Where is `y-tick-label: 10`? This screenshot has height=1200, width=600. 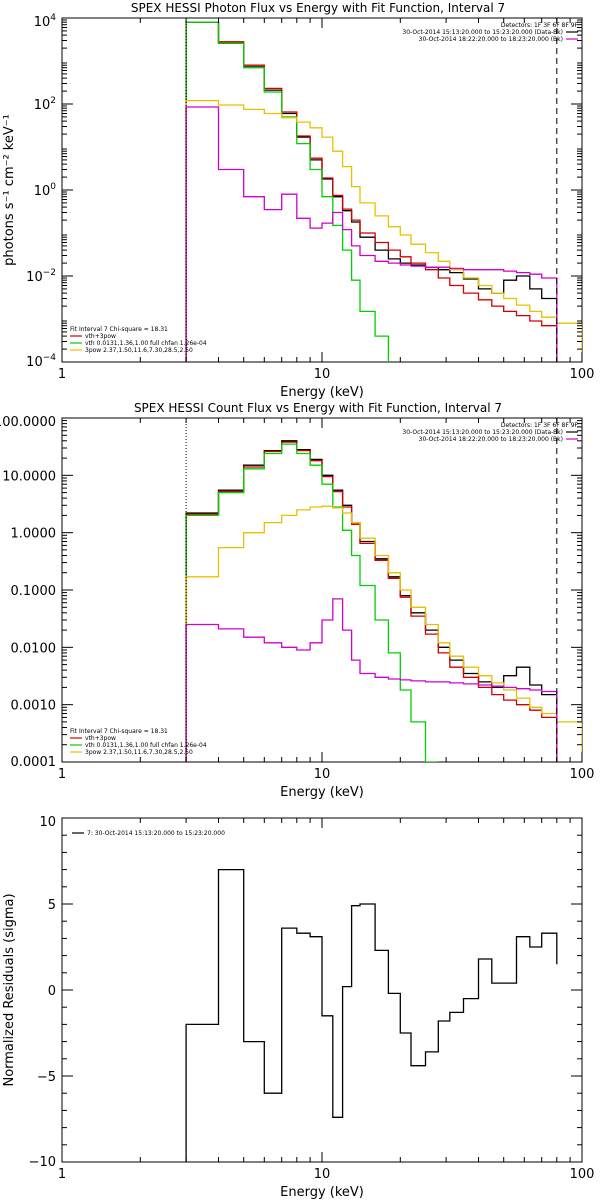 y-tick-label: 10 is located at coordinates (47, 822).